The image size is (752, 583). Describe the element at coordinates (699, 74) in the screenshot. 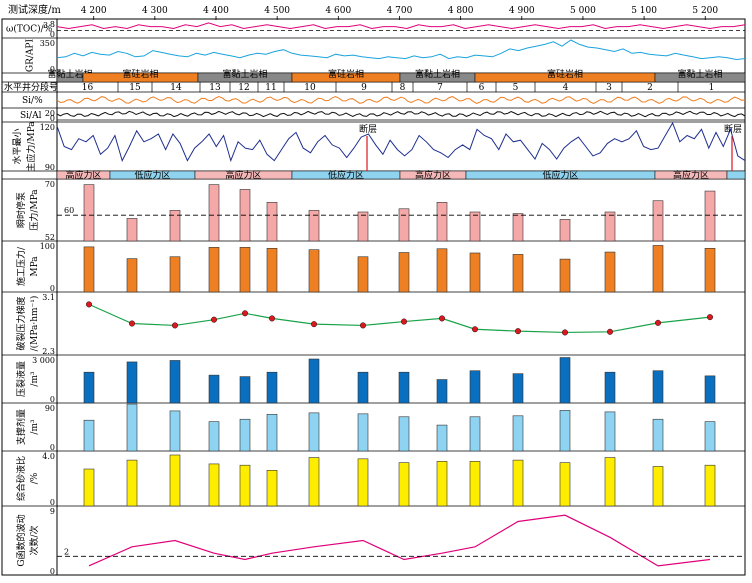

I see `facies-label: 富黏土岩相` at that location.